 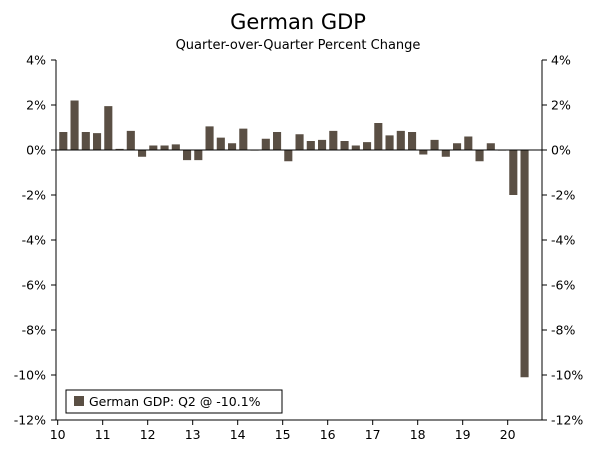 What do you see at coordinates (389, 143) in the screenshot?
I see `bar-2017Q2` at bounding box center [389, 143].